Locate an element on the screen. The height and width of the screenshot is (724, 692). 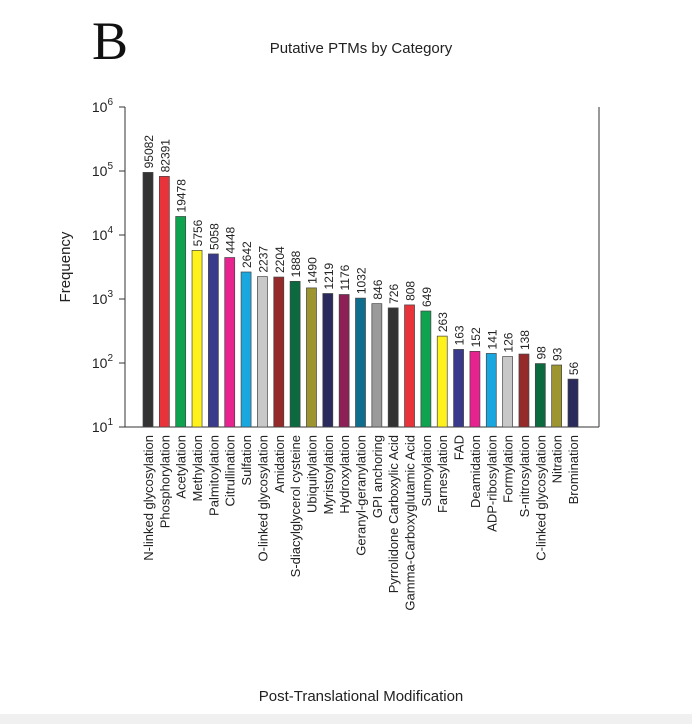
y-tick-label: 10³ is located at coordinates (103, 298).